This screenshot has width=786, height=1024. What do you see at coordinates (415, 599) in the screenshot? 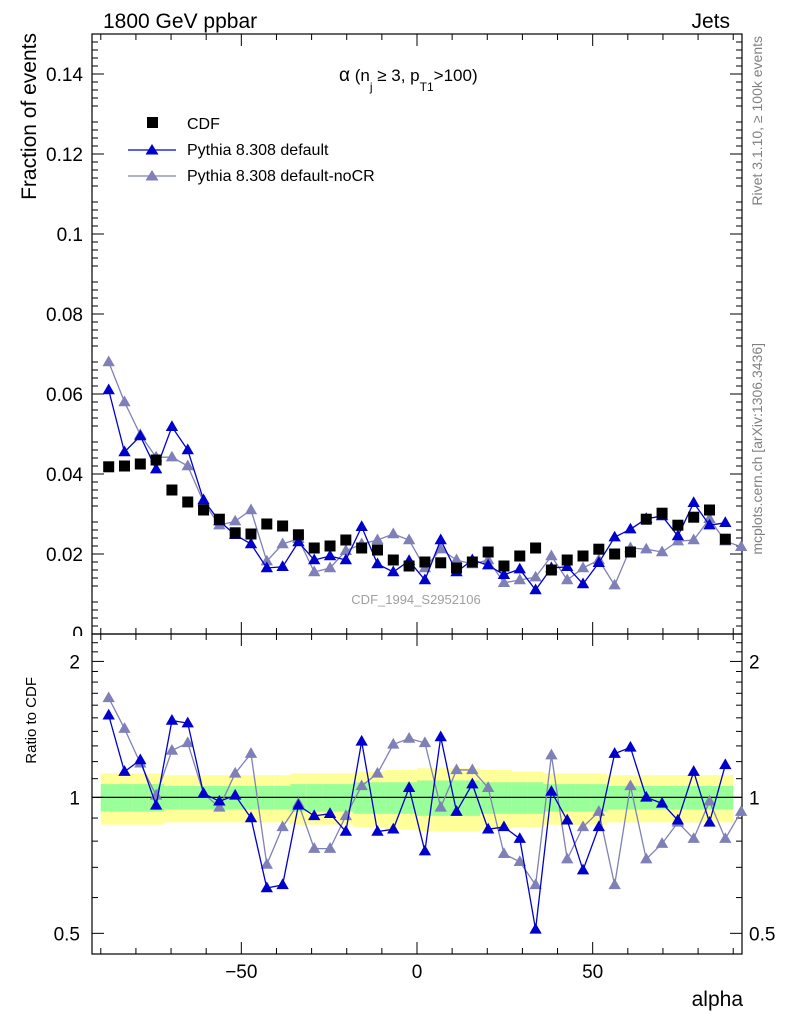
I see `analysis-watermark: CDF_1994_S2952106` at bounding box center [415, 599].